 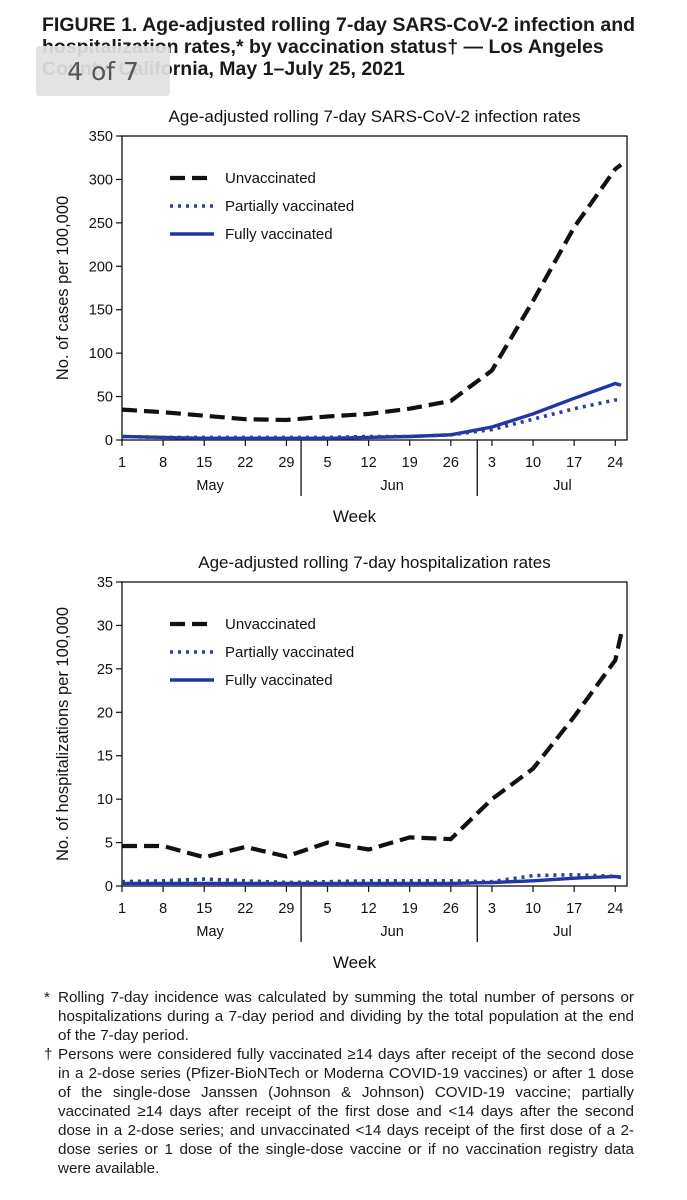 I want to click on page-indicator-text: 4 of 7, so click(x=103, y=71).